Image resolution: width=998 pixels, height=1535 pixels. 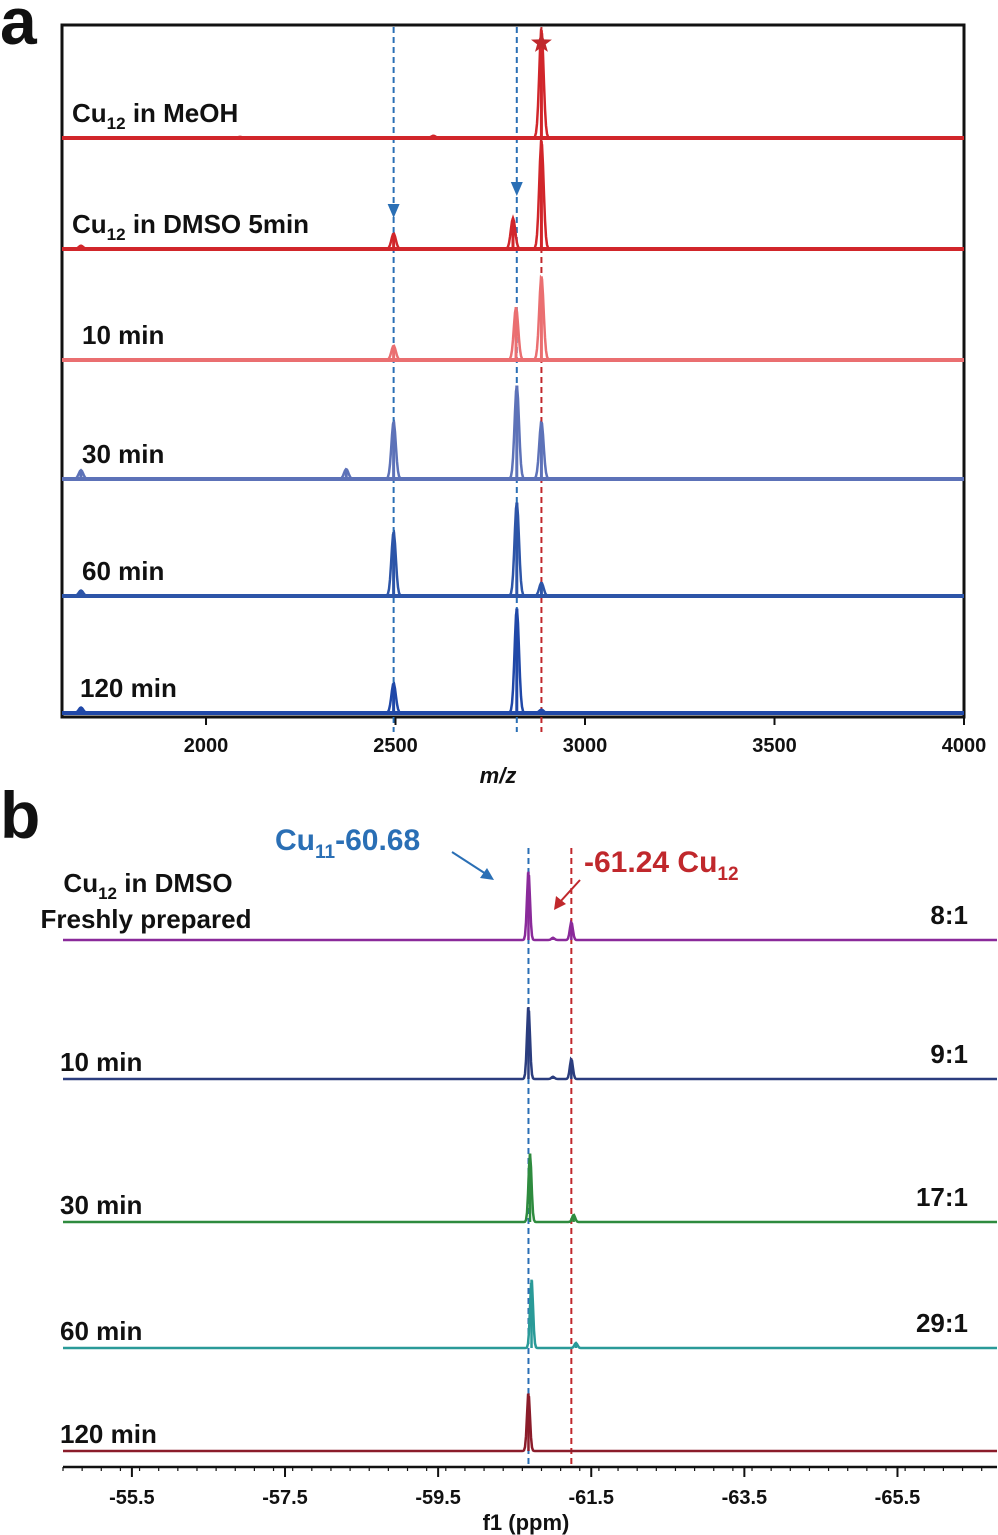 What do you see at coordinates (964, 746) in the screenshot?
I see `tick-label-a-4: 4000` at bounding box center [964, 746].